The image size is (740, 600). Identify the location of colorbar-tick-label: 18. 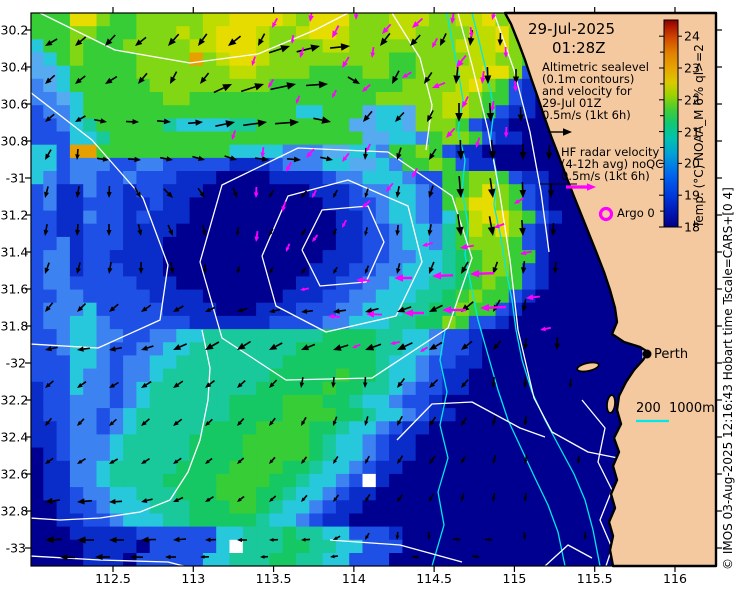
(692, 227).